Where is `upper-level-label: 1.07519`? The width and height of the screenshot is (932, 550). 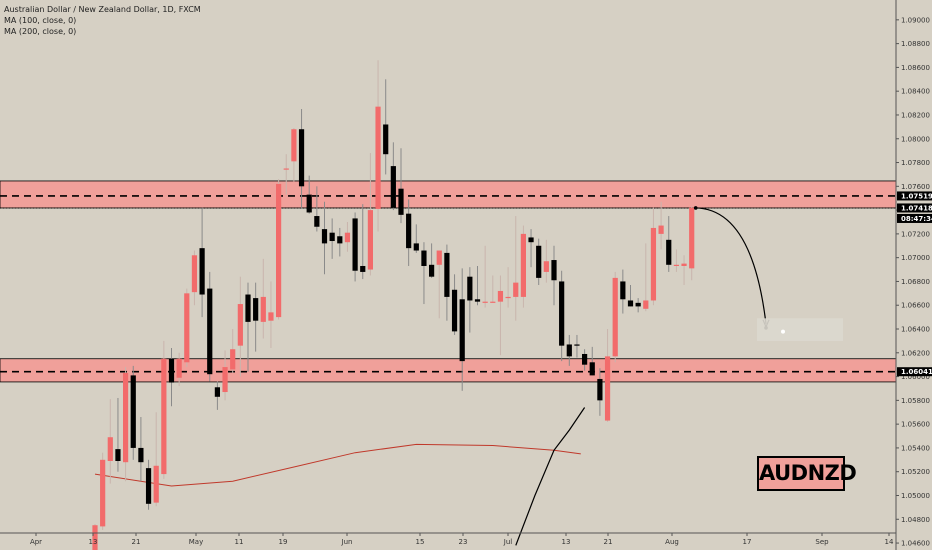 upper-level-label: 1.07519 is located at coordinates (916, 196).